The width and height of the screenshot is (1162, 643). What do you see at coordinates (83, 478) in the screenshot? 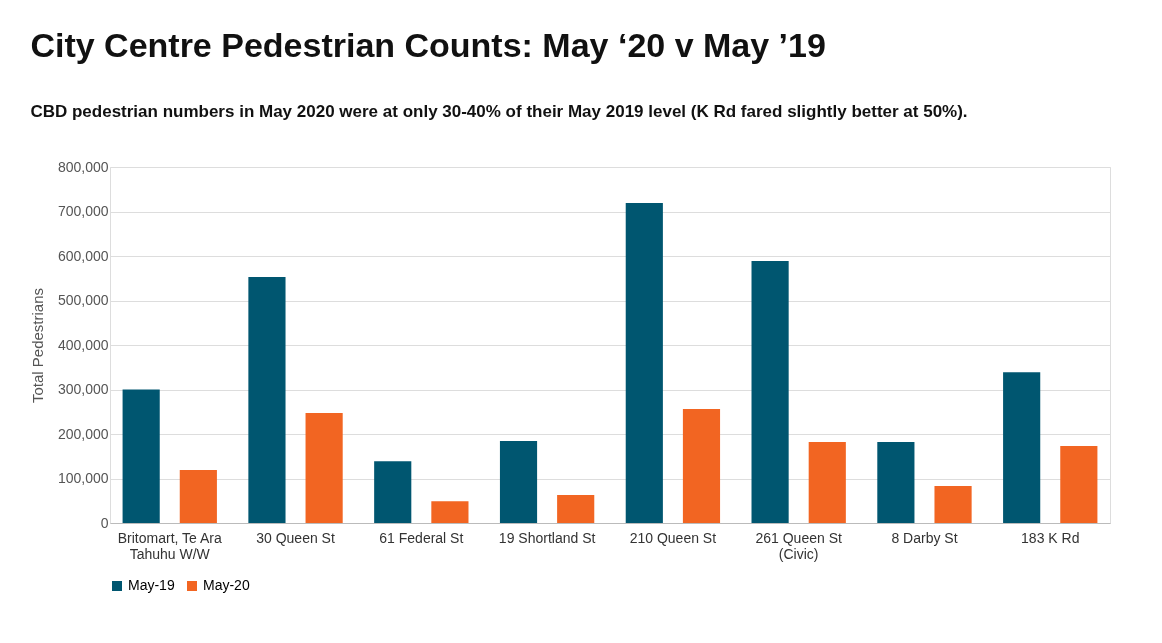
I see `y-tick-label: 100,000` at bounding box center [83, 478].